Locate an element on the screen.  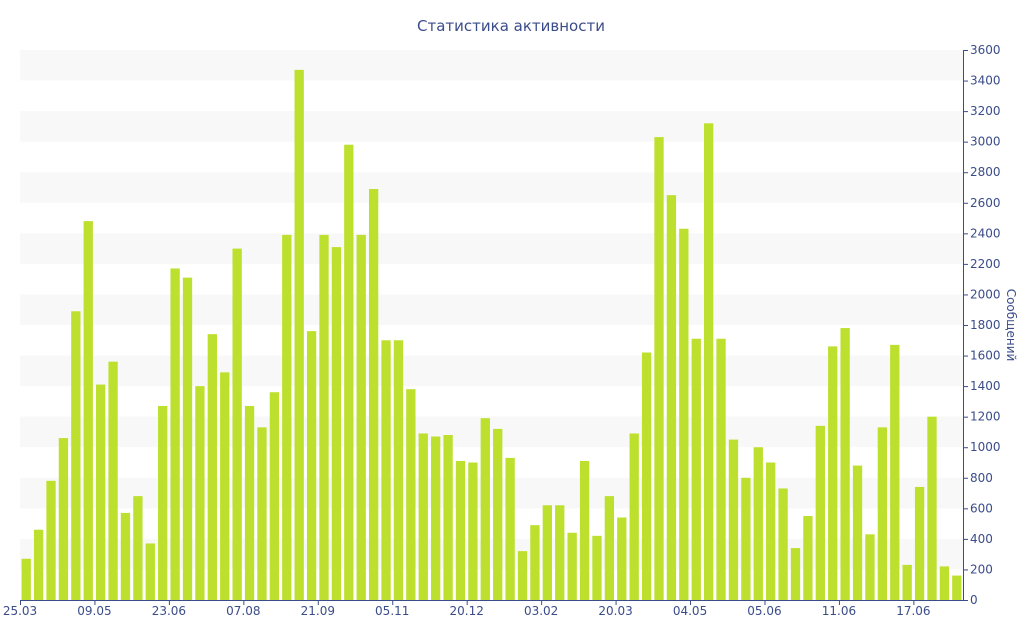
x-tick-label: 21.09 is located at coordinates (318, 611).